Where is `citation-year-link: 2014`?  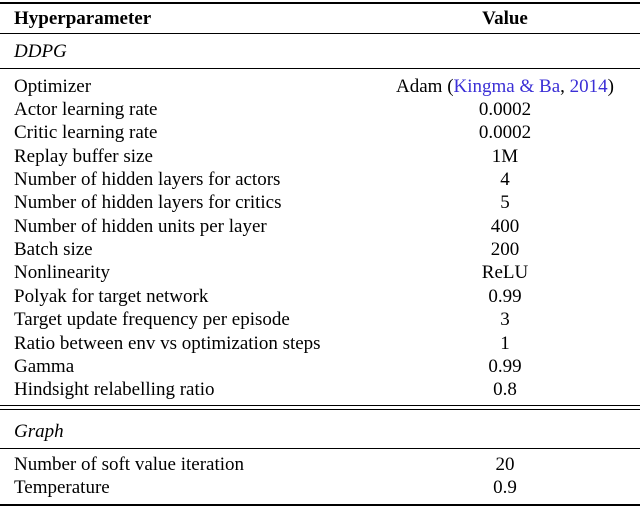 citation-year-link: 2014 is located at coordinates (588, 86).